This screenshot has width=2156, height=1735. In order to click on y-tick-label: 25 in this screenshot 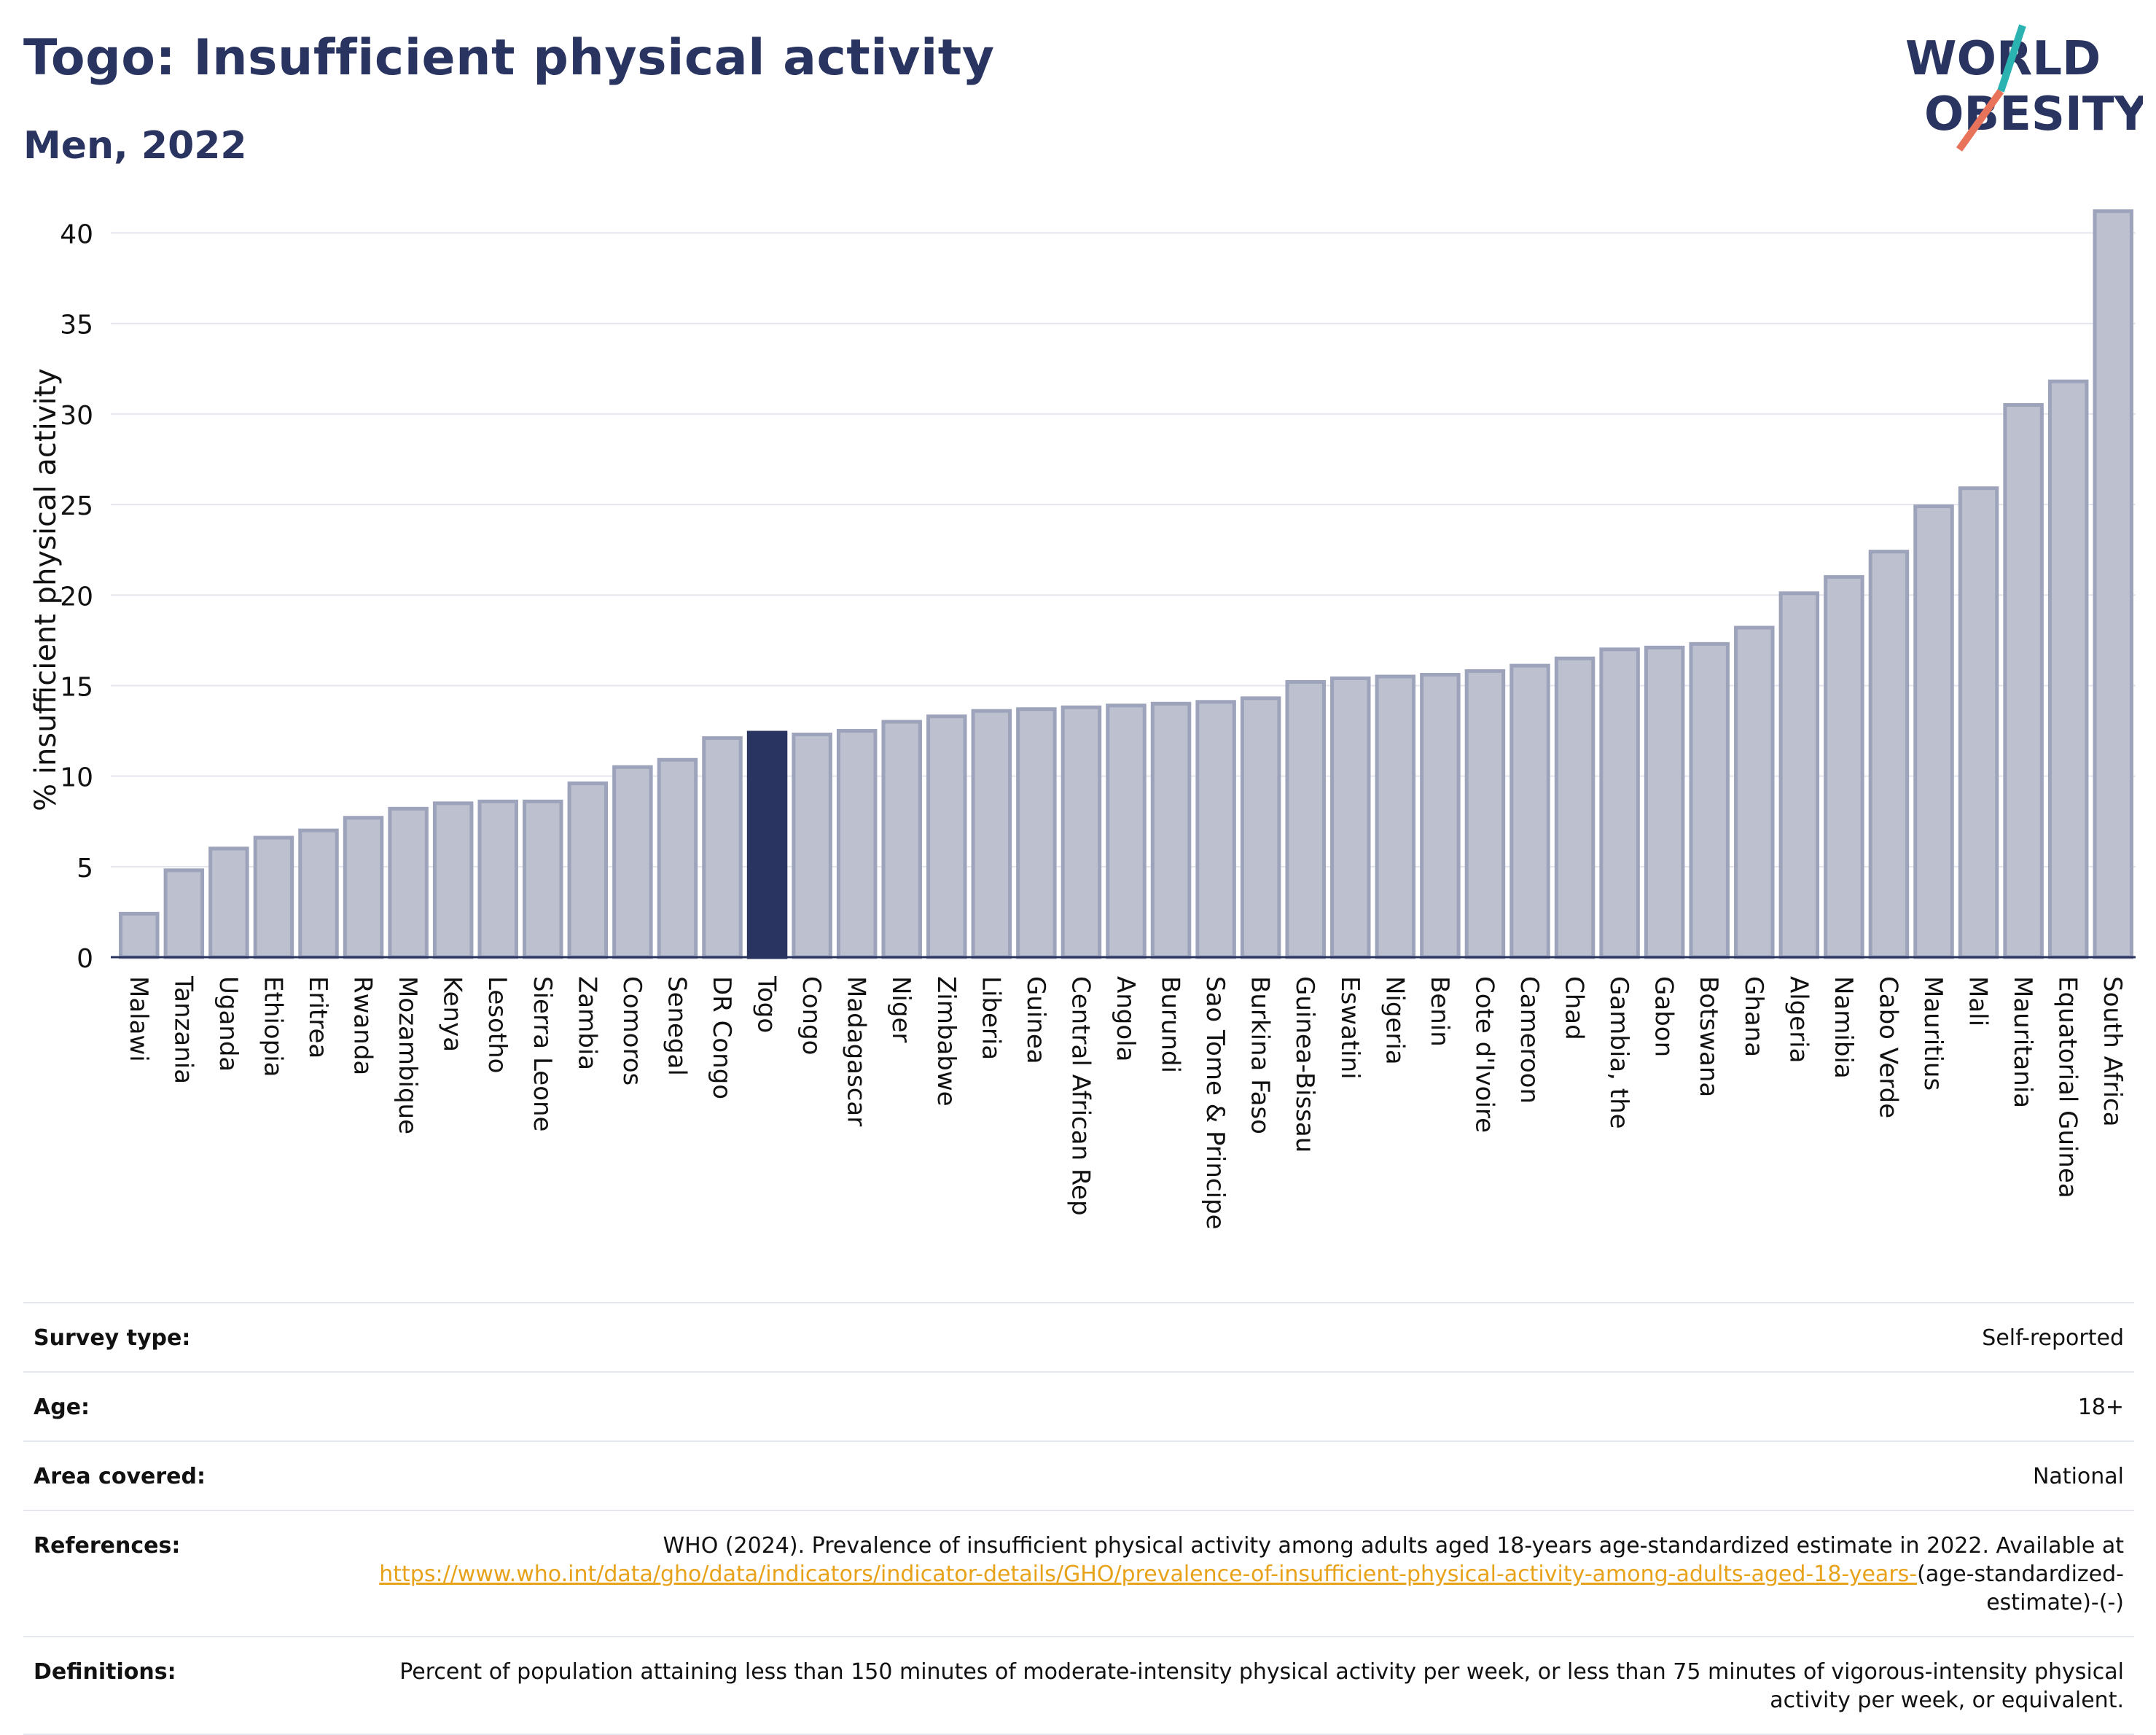, I will do `click(77, 506)`.